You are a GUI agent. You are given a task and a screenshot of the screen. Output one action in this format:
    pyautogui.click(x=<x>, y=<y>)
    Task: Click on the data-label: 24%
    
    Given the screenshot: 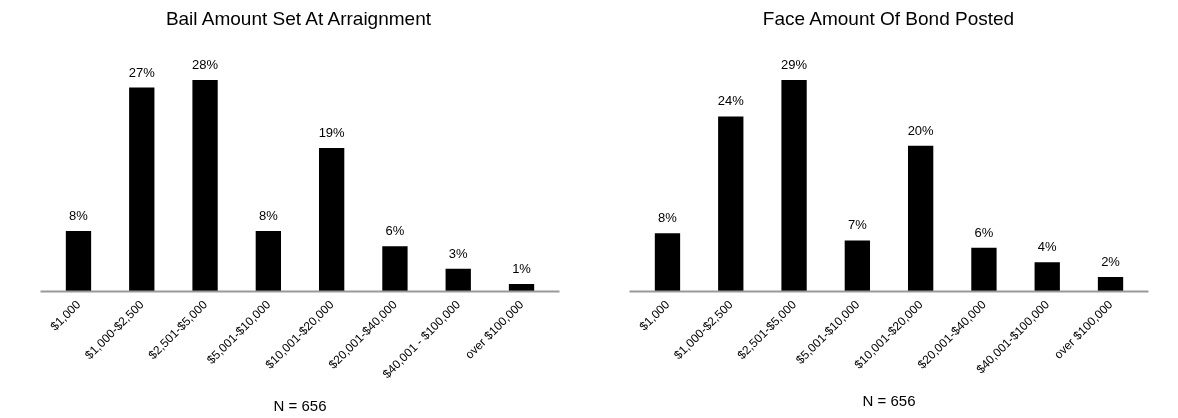 What is the action you would take?
    pyautogui.click(x=731, y=101)
    